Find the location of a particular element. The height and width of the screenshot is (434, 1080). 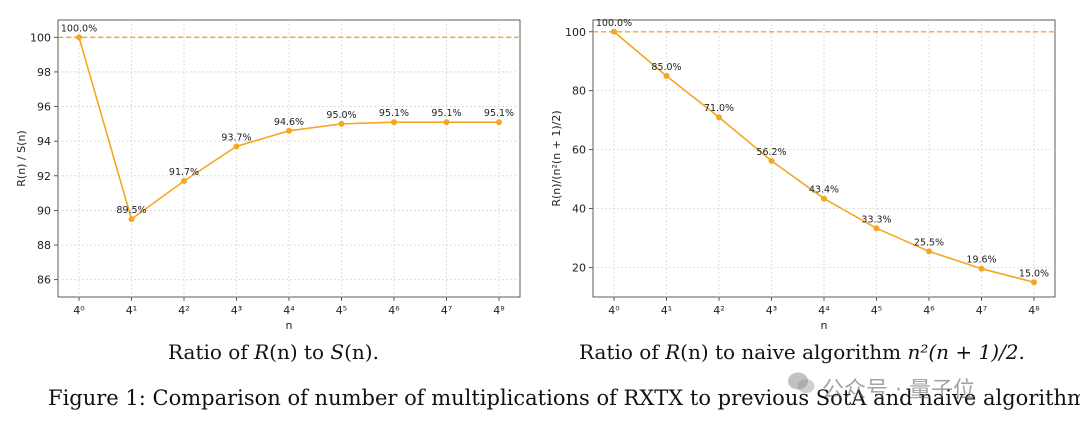

y-tick-label: 98 is located at coordinates (44, 72).